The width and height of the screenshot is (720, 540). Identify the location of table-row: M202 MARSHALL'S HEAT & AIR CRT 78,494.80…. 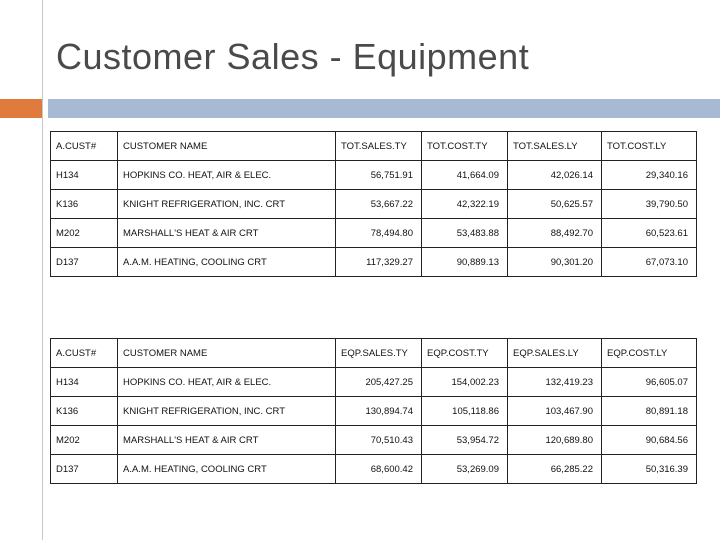
(373, 233).